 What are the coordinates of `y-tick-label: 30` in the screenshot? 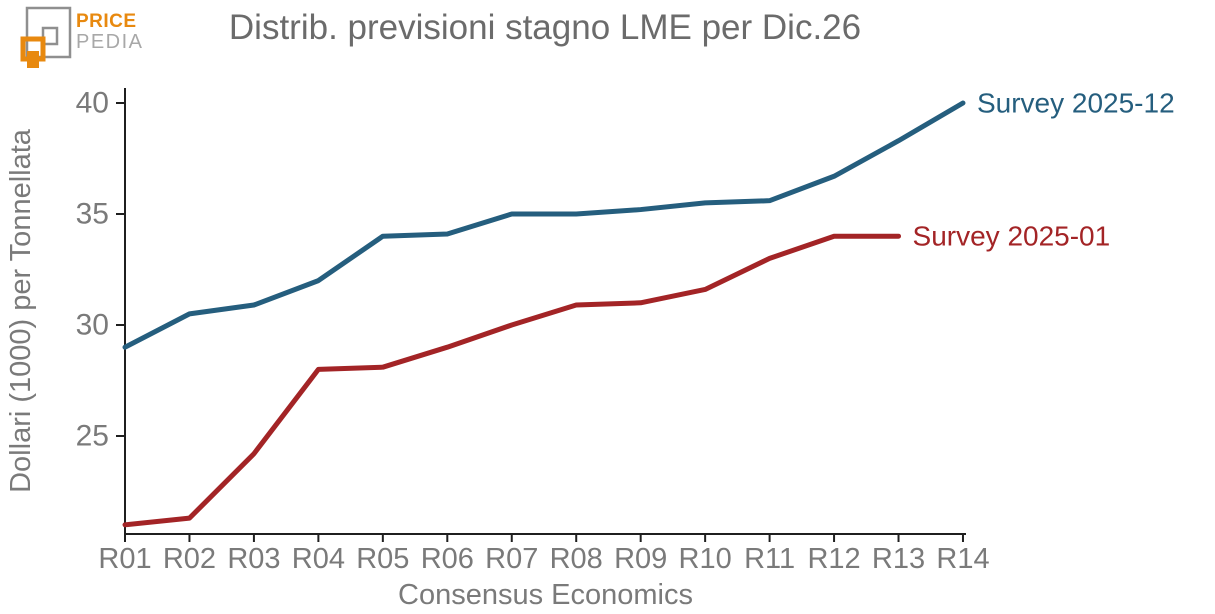 It's located at (92, 325).